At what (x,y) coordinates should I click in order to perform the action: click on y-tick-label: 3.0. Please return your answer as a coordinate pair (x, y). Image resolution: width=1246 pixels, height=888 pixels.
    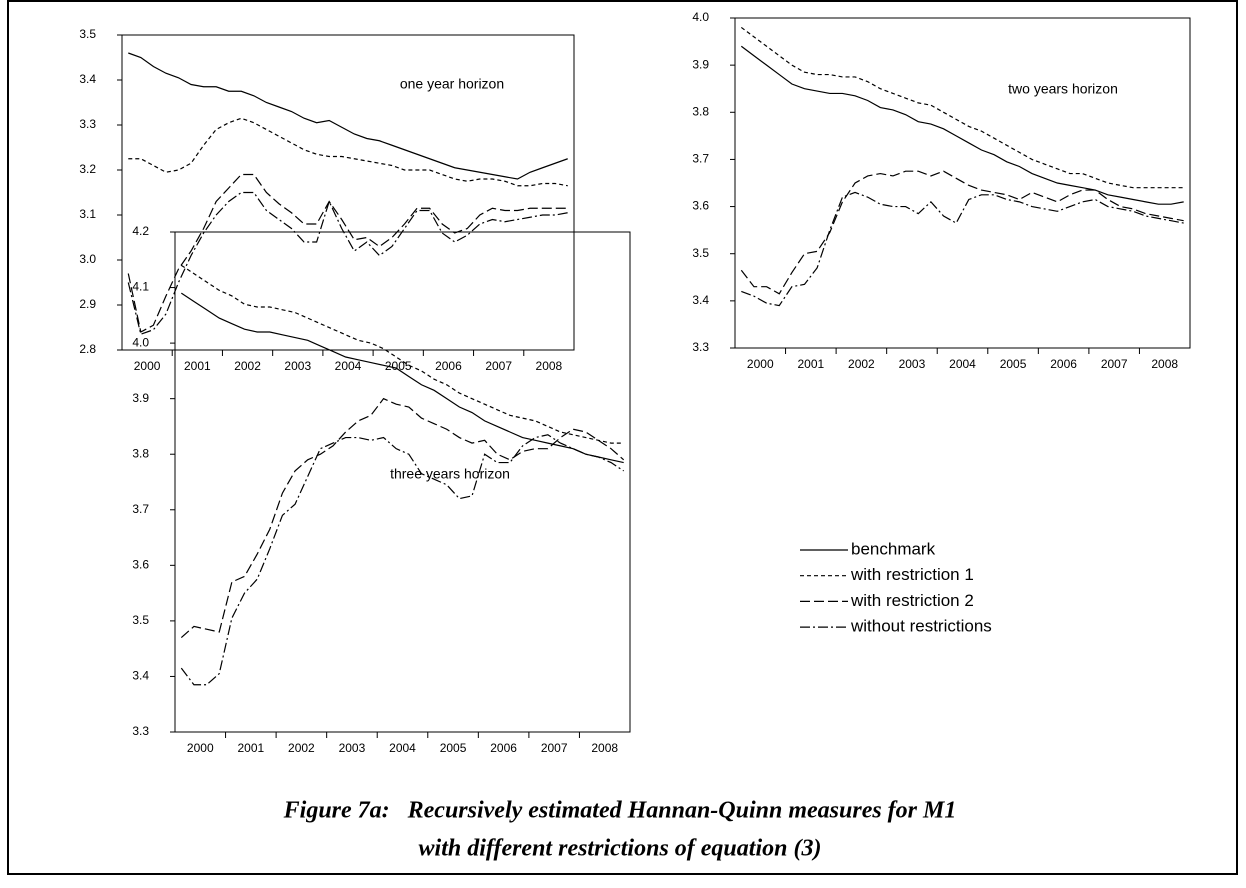
    Looking at the image, I should click on (87, 259).